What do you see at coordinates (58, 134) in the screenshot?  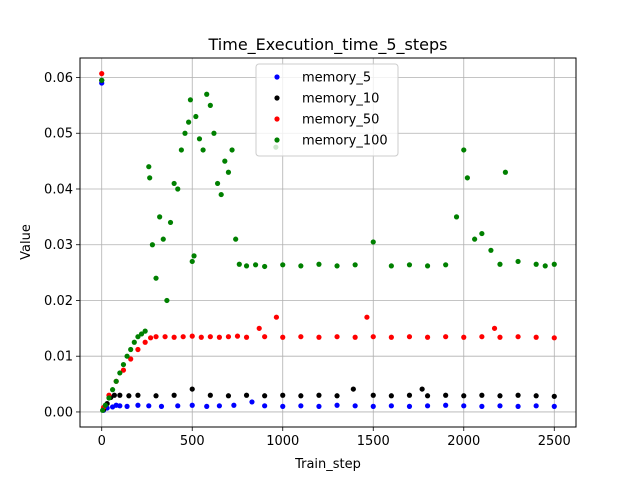 I see `y-tick-label: 0.05` at bounding box center [58, 134].